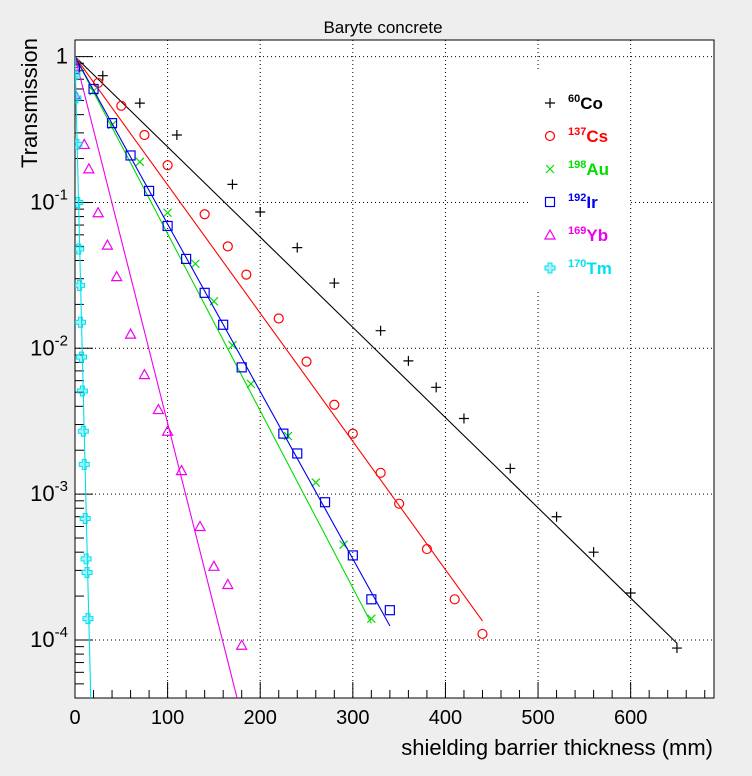 The image size is (752, 776). I want to click on x-tick-label: 200, so click(260, 718).